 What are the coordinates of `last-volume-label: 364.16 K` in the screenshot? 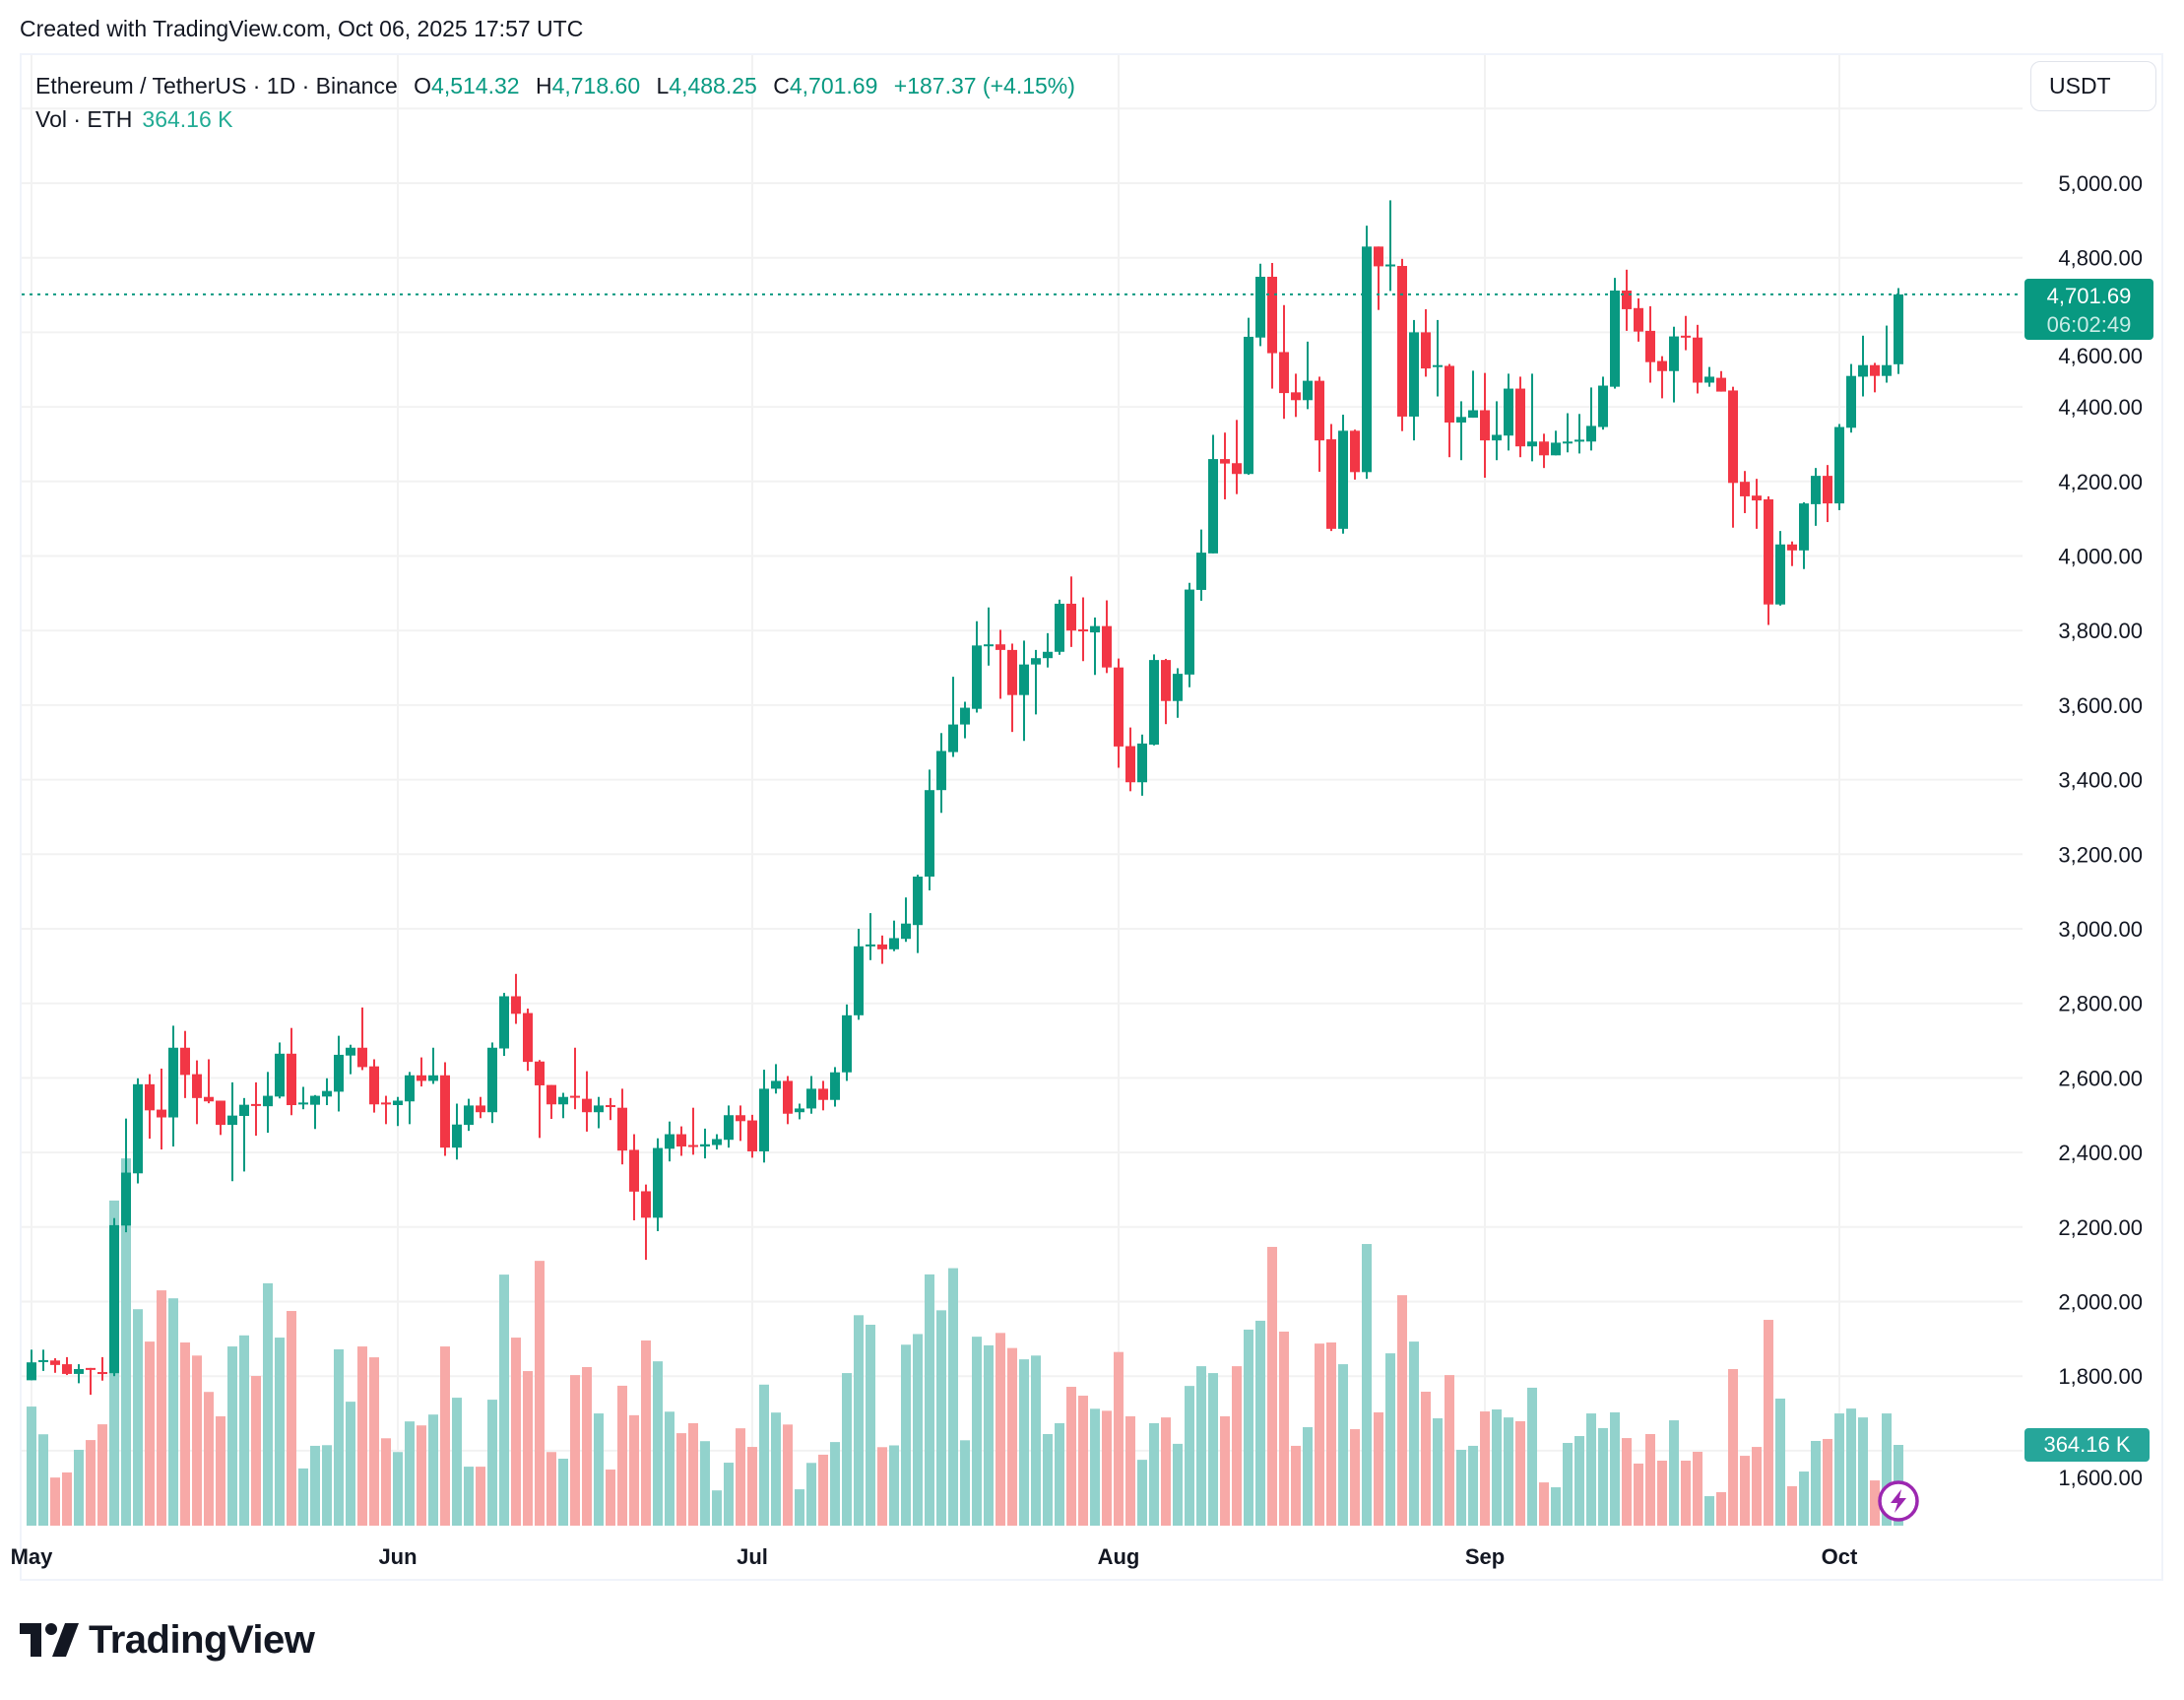 It's located at (2087, 1445).